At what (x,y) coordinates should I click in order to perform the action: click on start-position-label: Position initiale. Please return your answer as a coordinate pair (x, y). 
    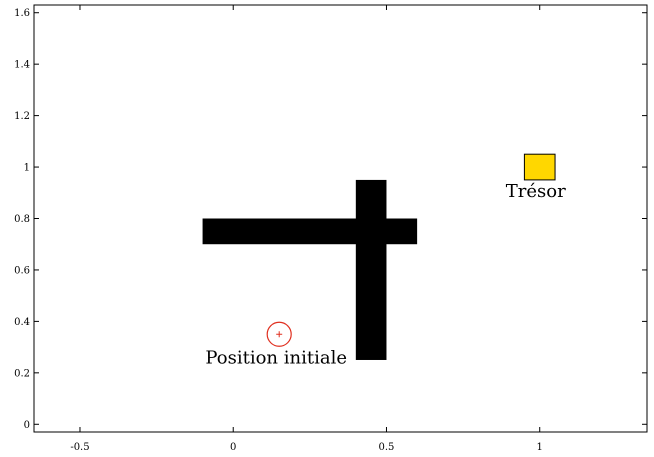
    Looking at the image, I should click on (276, 357).